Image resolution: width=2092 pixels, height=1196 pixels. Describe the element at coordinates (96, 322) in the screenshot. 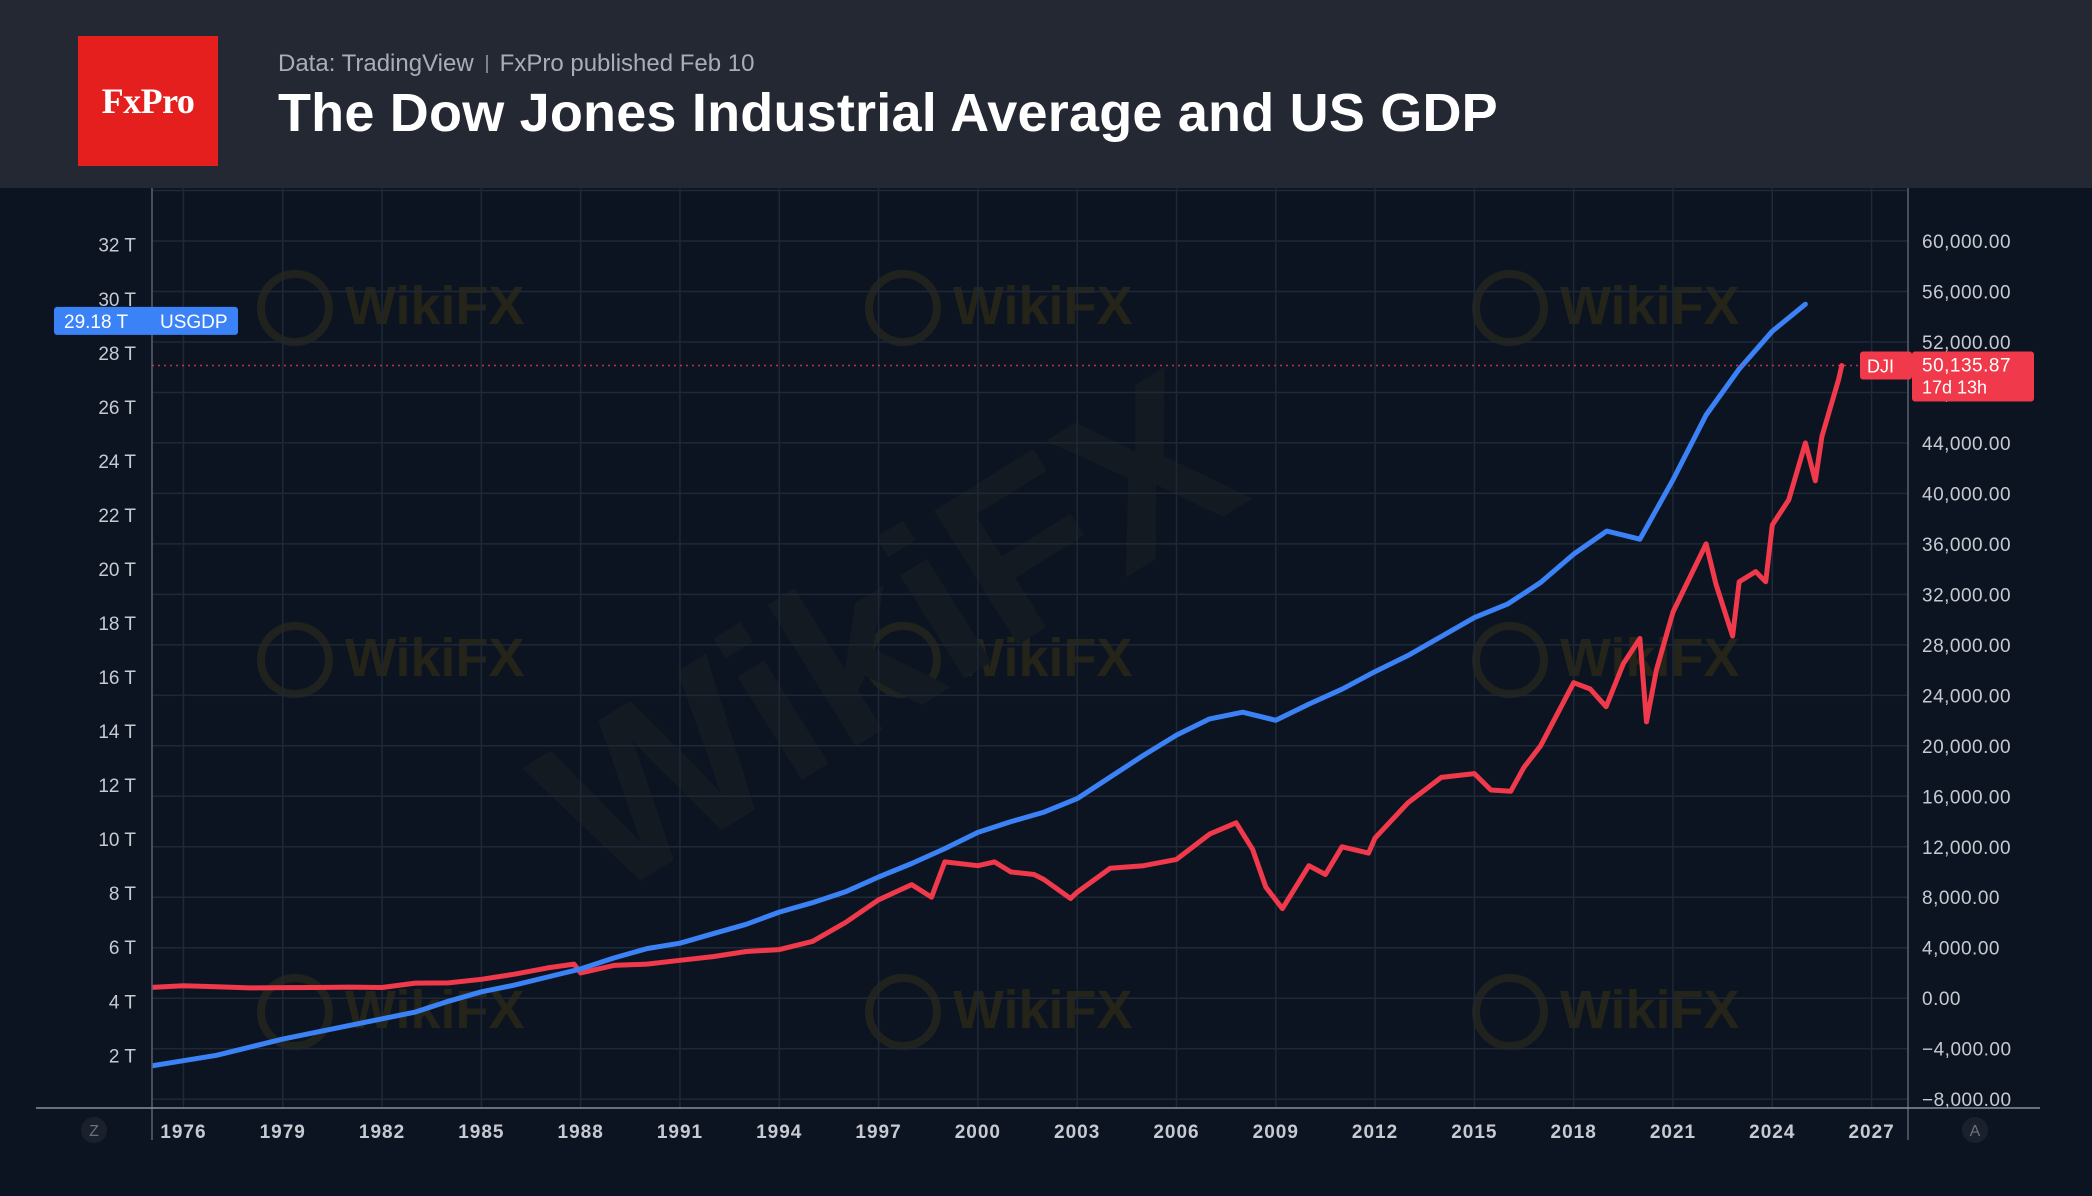

I see `usgdp-value-label: 29.18 T` at that location.